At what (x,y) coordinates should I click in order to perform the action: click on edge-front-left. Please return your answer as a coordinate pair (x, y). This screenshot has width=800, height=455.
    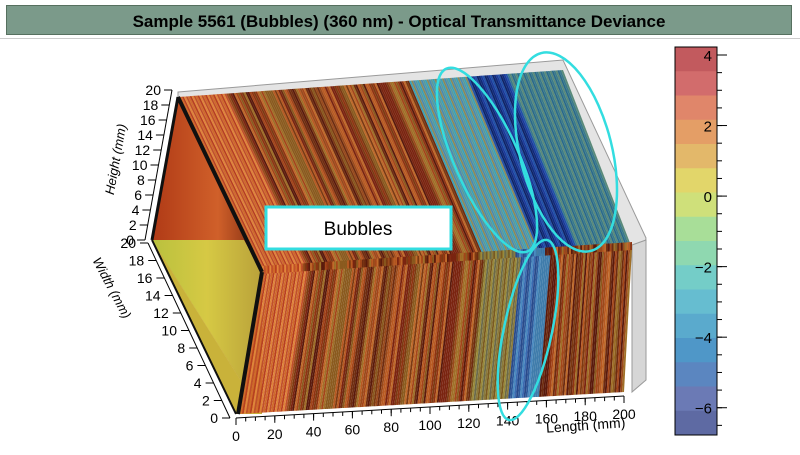
    Looking at the image, I should click on (250, 343).